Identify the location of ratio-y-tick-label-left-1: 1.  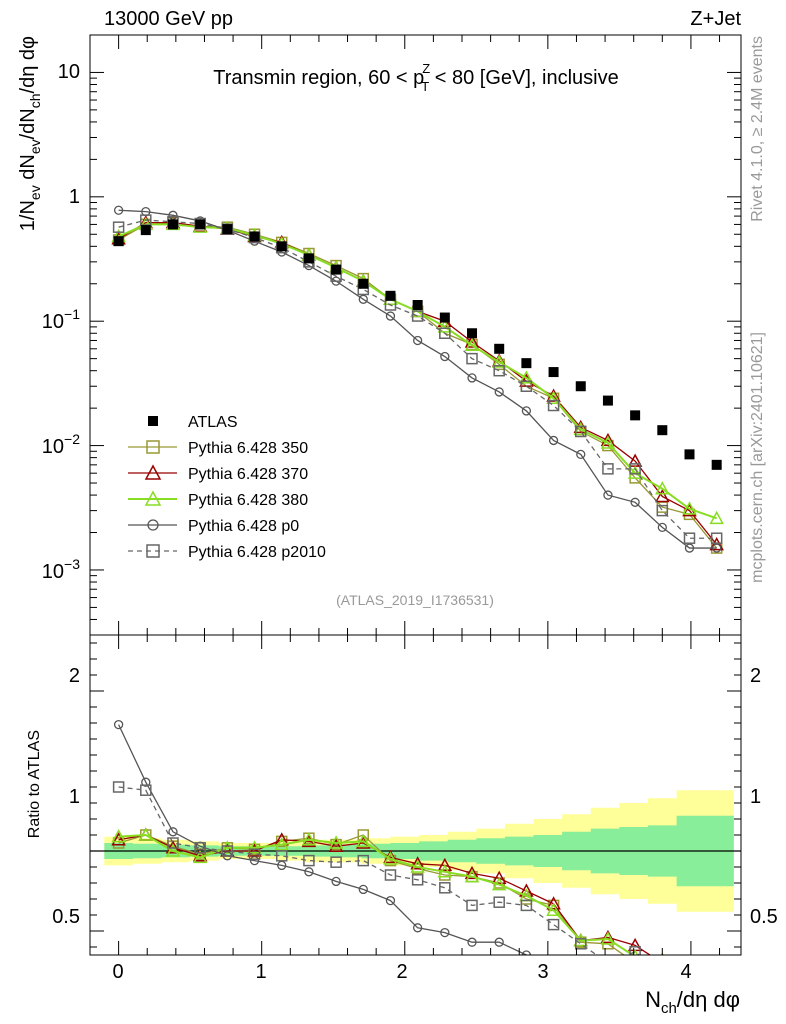
(74, 797).